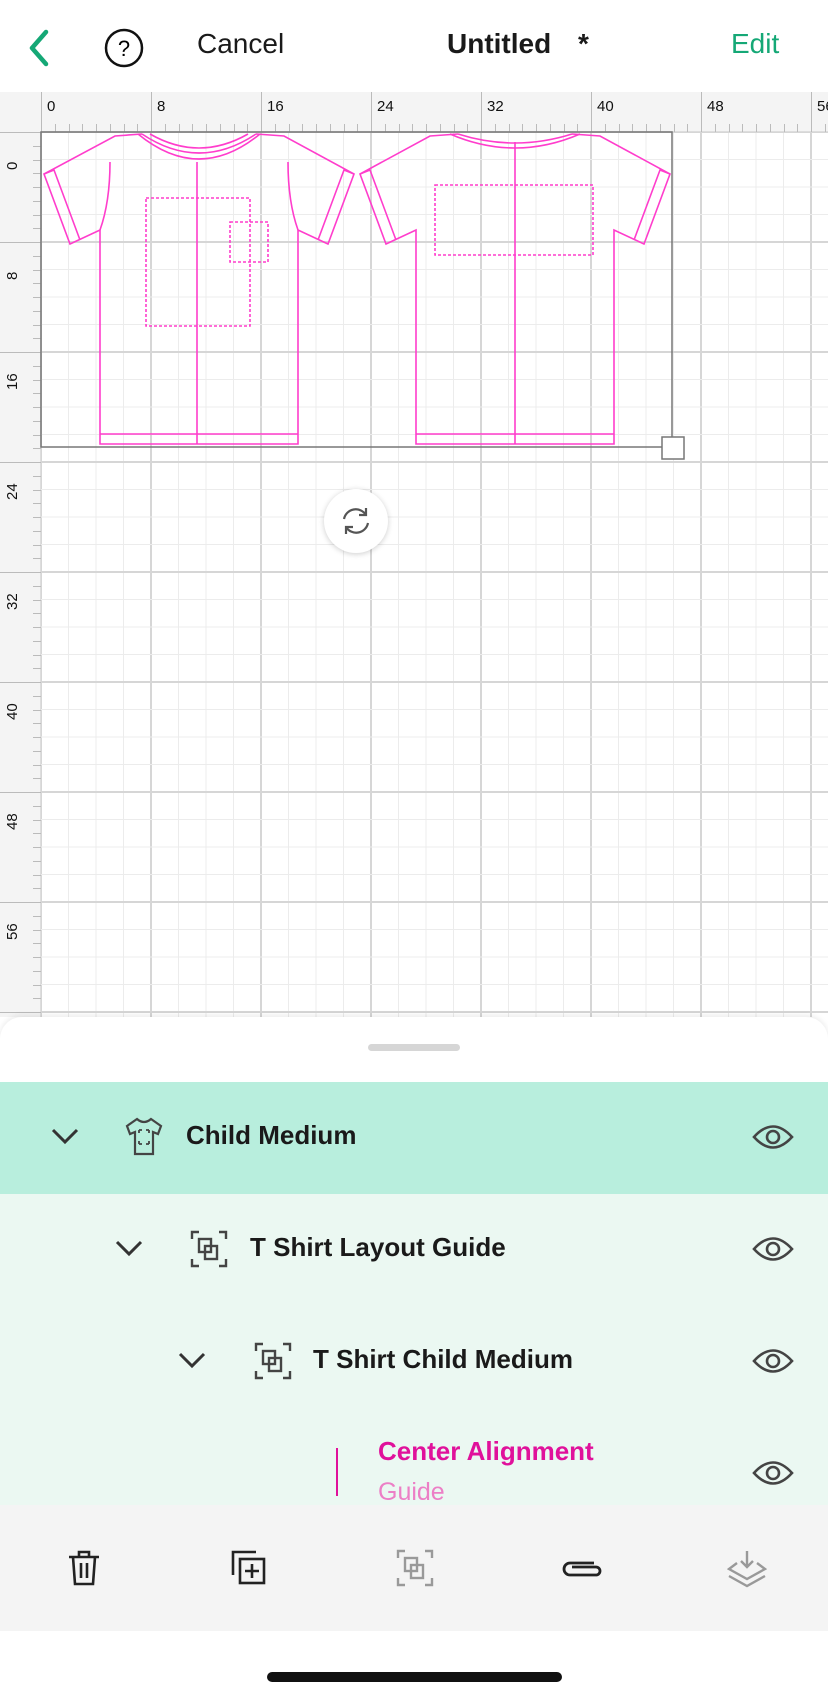 The height and width of the screenshot is (1701, 828). Describe the element at coordinates (414, 1677) in the screenshot. I see `home-indicator` at that location.